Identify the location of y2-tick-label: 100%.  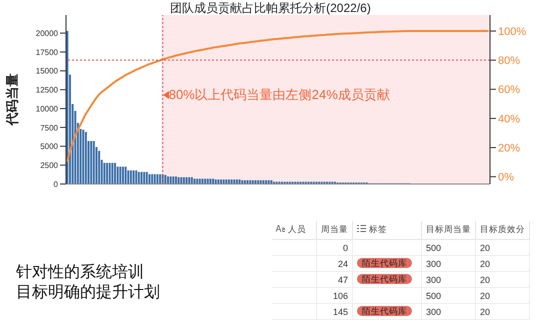
(512, 32).